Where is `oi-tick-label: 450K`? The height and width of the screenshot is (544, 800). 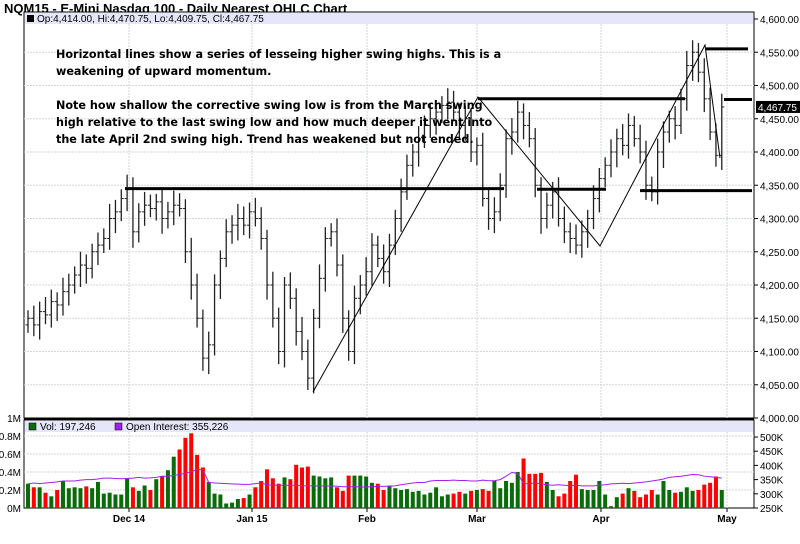
oi-tick-label: 450K is located at coordinates (772, 452).